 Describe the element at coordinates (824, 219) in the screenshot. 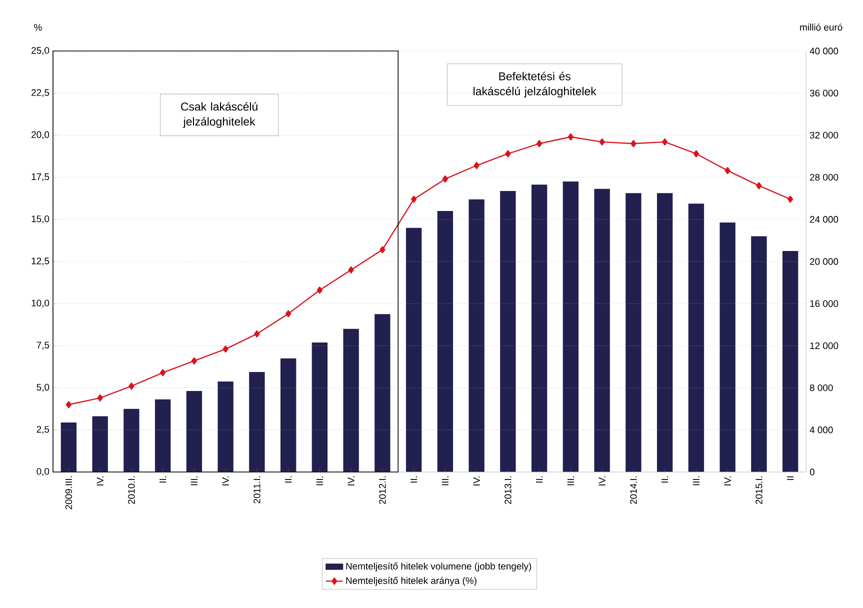

I see `y2-tick-label: 24 000` at that location.